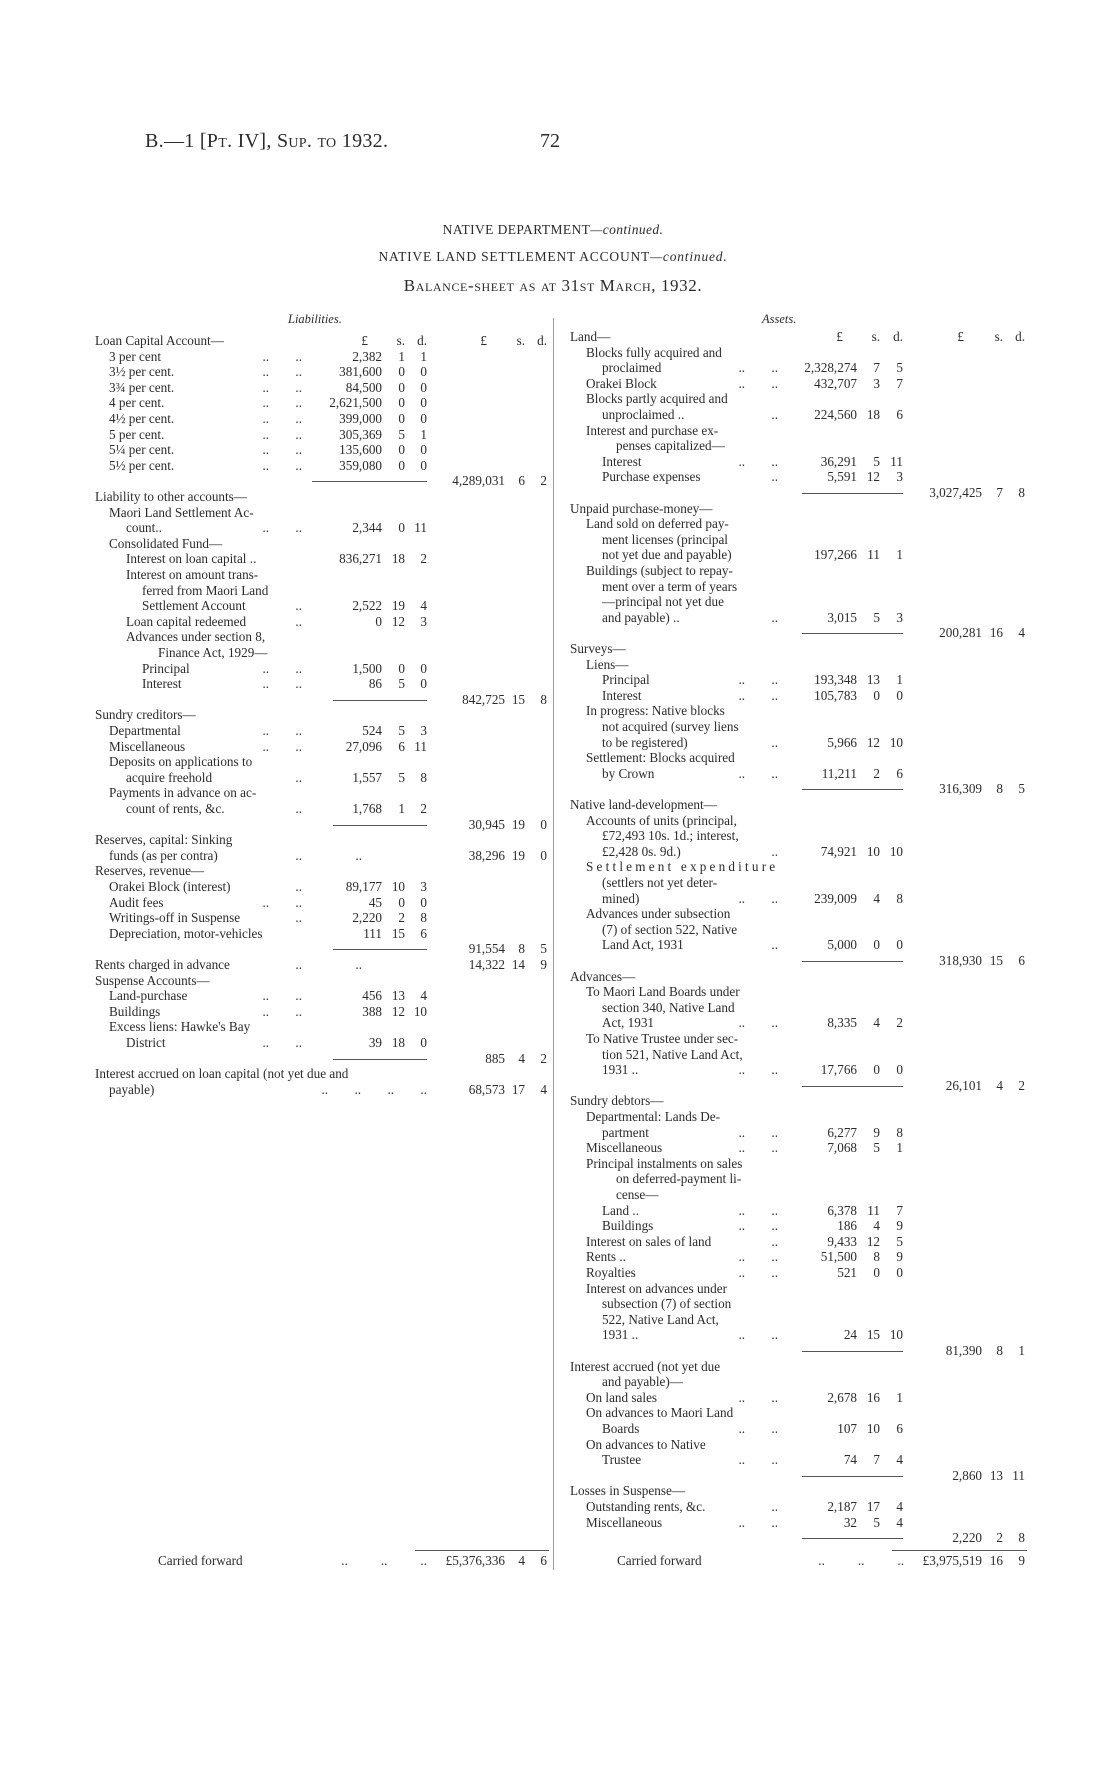  I want to click on amount-pounds: 1,768, so click(367, 808).